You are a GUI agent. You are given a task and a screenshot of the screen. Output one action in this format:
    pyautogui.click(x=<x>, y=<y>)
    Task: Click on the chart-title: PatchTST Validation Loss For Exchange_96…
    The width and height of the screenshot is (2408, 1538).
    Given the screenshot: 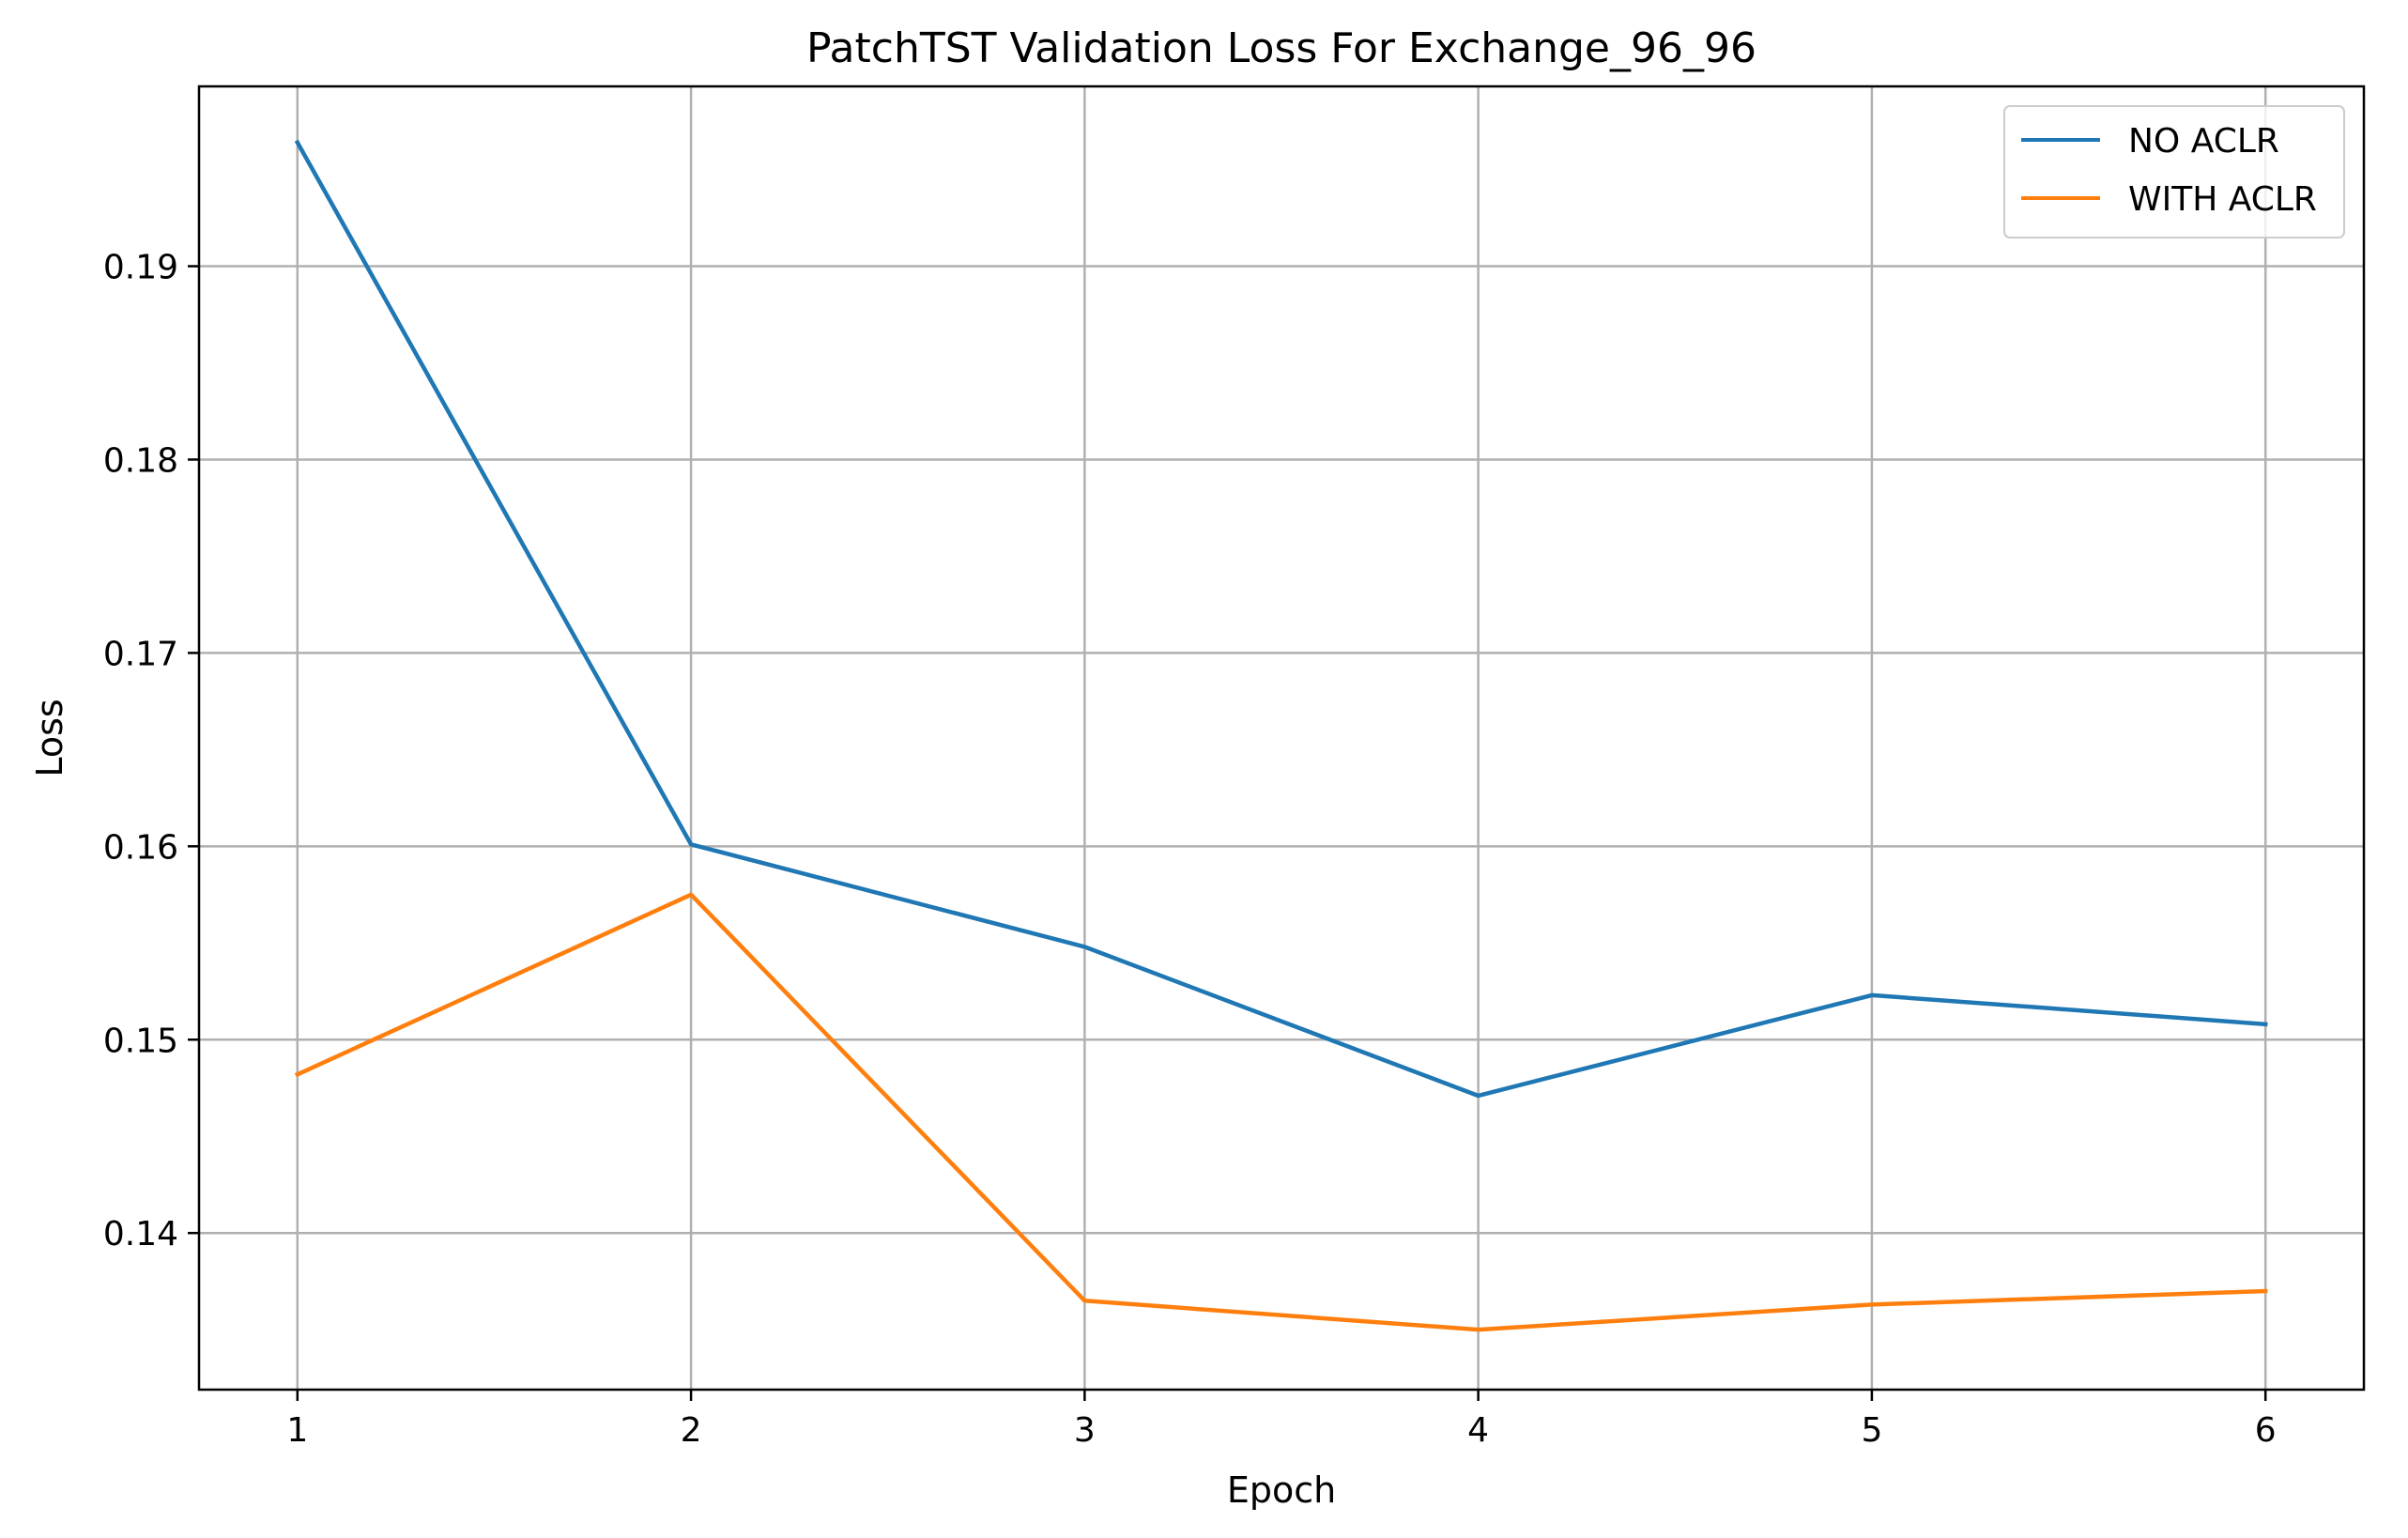 What is the action you would take?
    pyautogui.click(x=1281, y=48)
    